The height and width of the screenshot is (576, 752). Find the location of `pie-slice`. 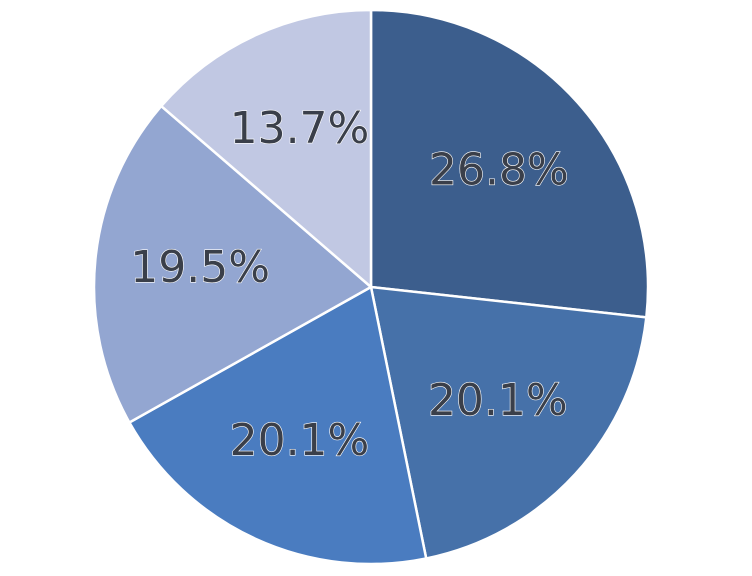

pie-slice is located at coordinates (266, 149).